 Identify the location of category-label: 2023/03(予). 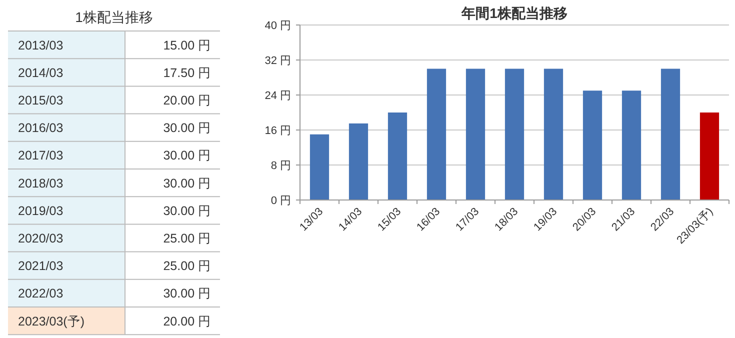
(51, 321).